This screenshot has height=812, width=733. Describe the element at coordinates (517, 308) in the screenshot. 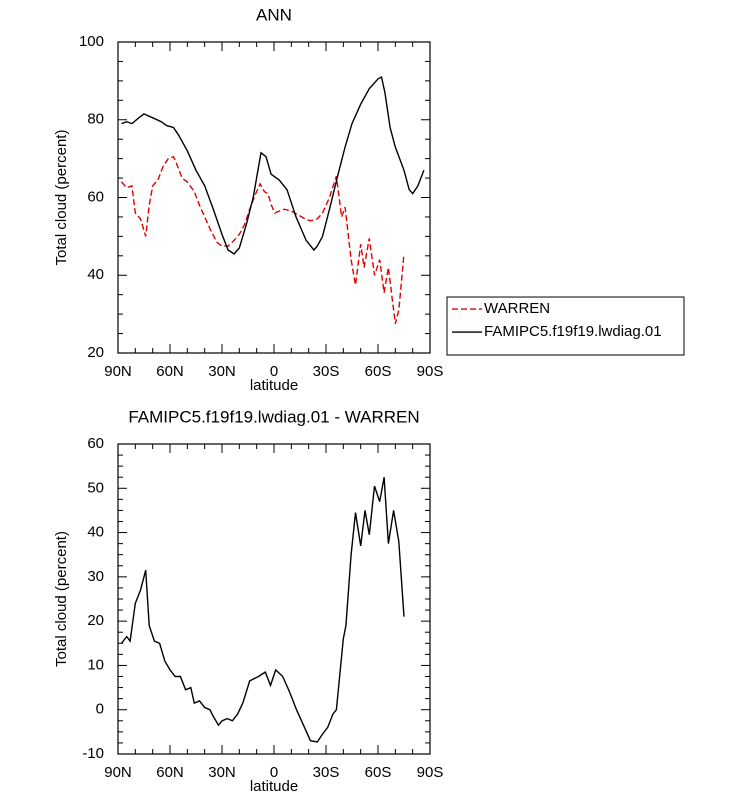

I see `legend-label: WARREN` at that location.